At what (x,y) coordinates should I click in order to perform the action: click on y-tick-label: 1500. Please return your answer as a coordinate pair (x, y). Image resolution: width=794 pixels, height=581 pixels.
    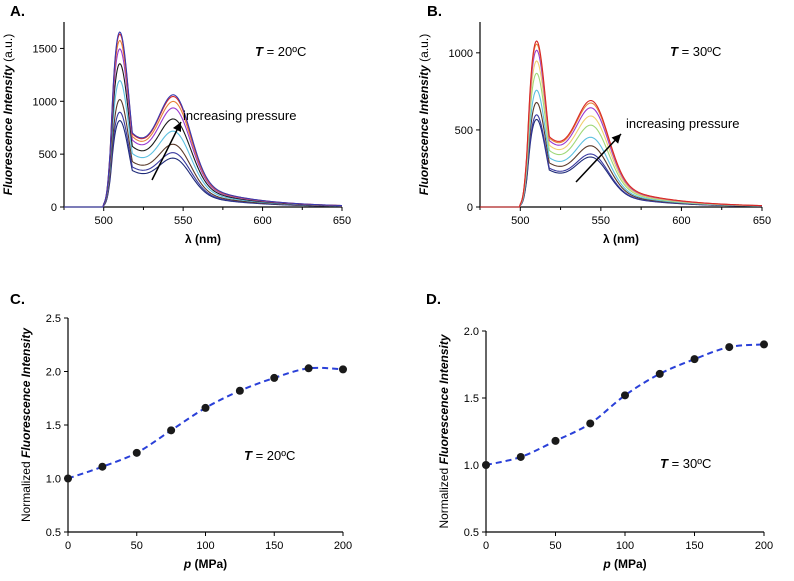
    Looking at the image, I should click on (45, 49).